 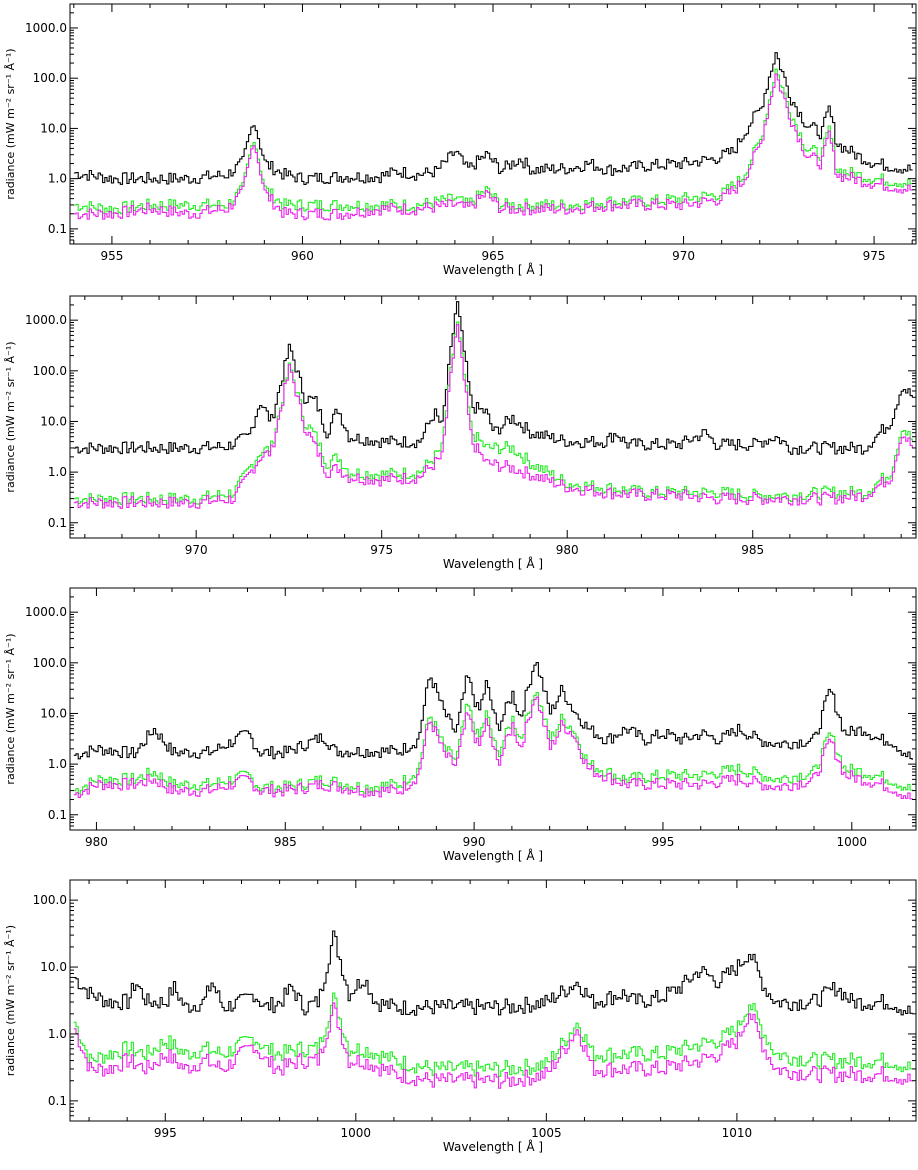 What do you see at coordinates (546, 1133) in the screenshot?
I see `x-tick-label: 1005` at bounding box center [546, 1133].